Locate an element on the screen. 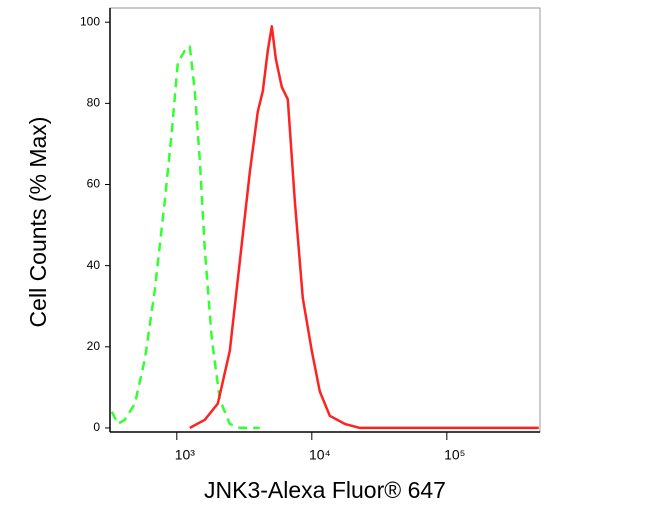 The width and height of the screenshot is (650, 516). y-tick-label: 60 is located at coordinates (94, 184).